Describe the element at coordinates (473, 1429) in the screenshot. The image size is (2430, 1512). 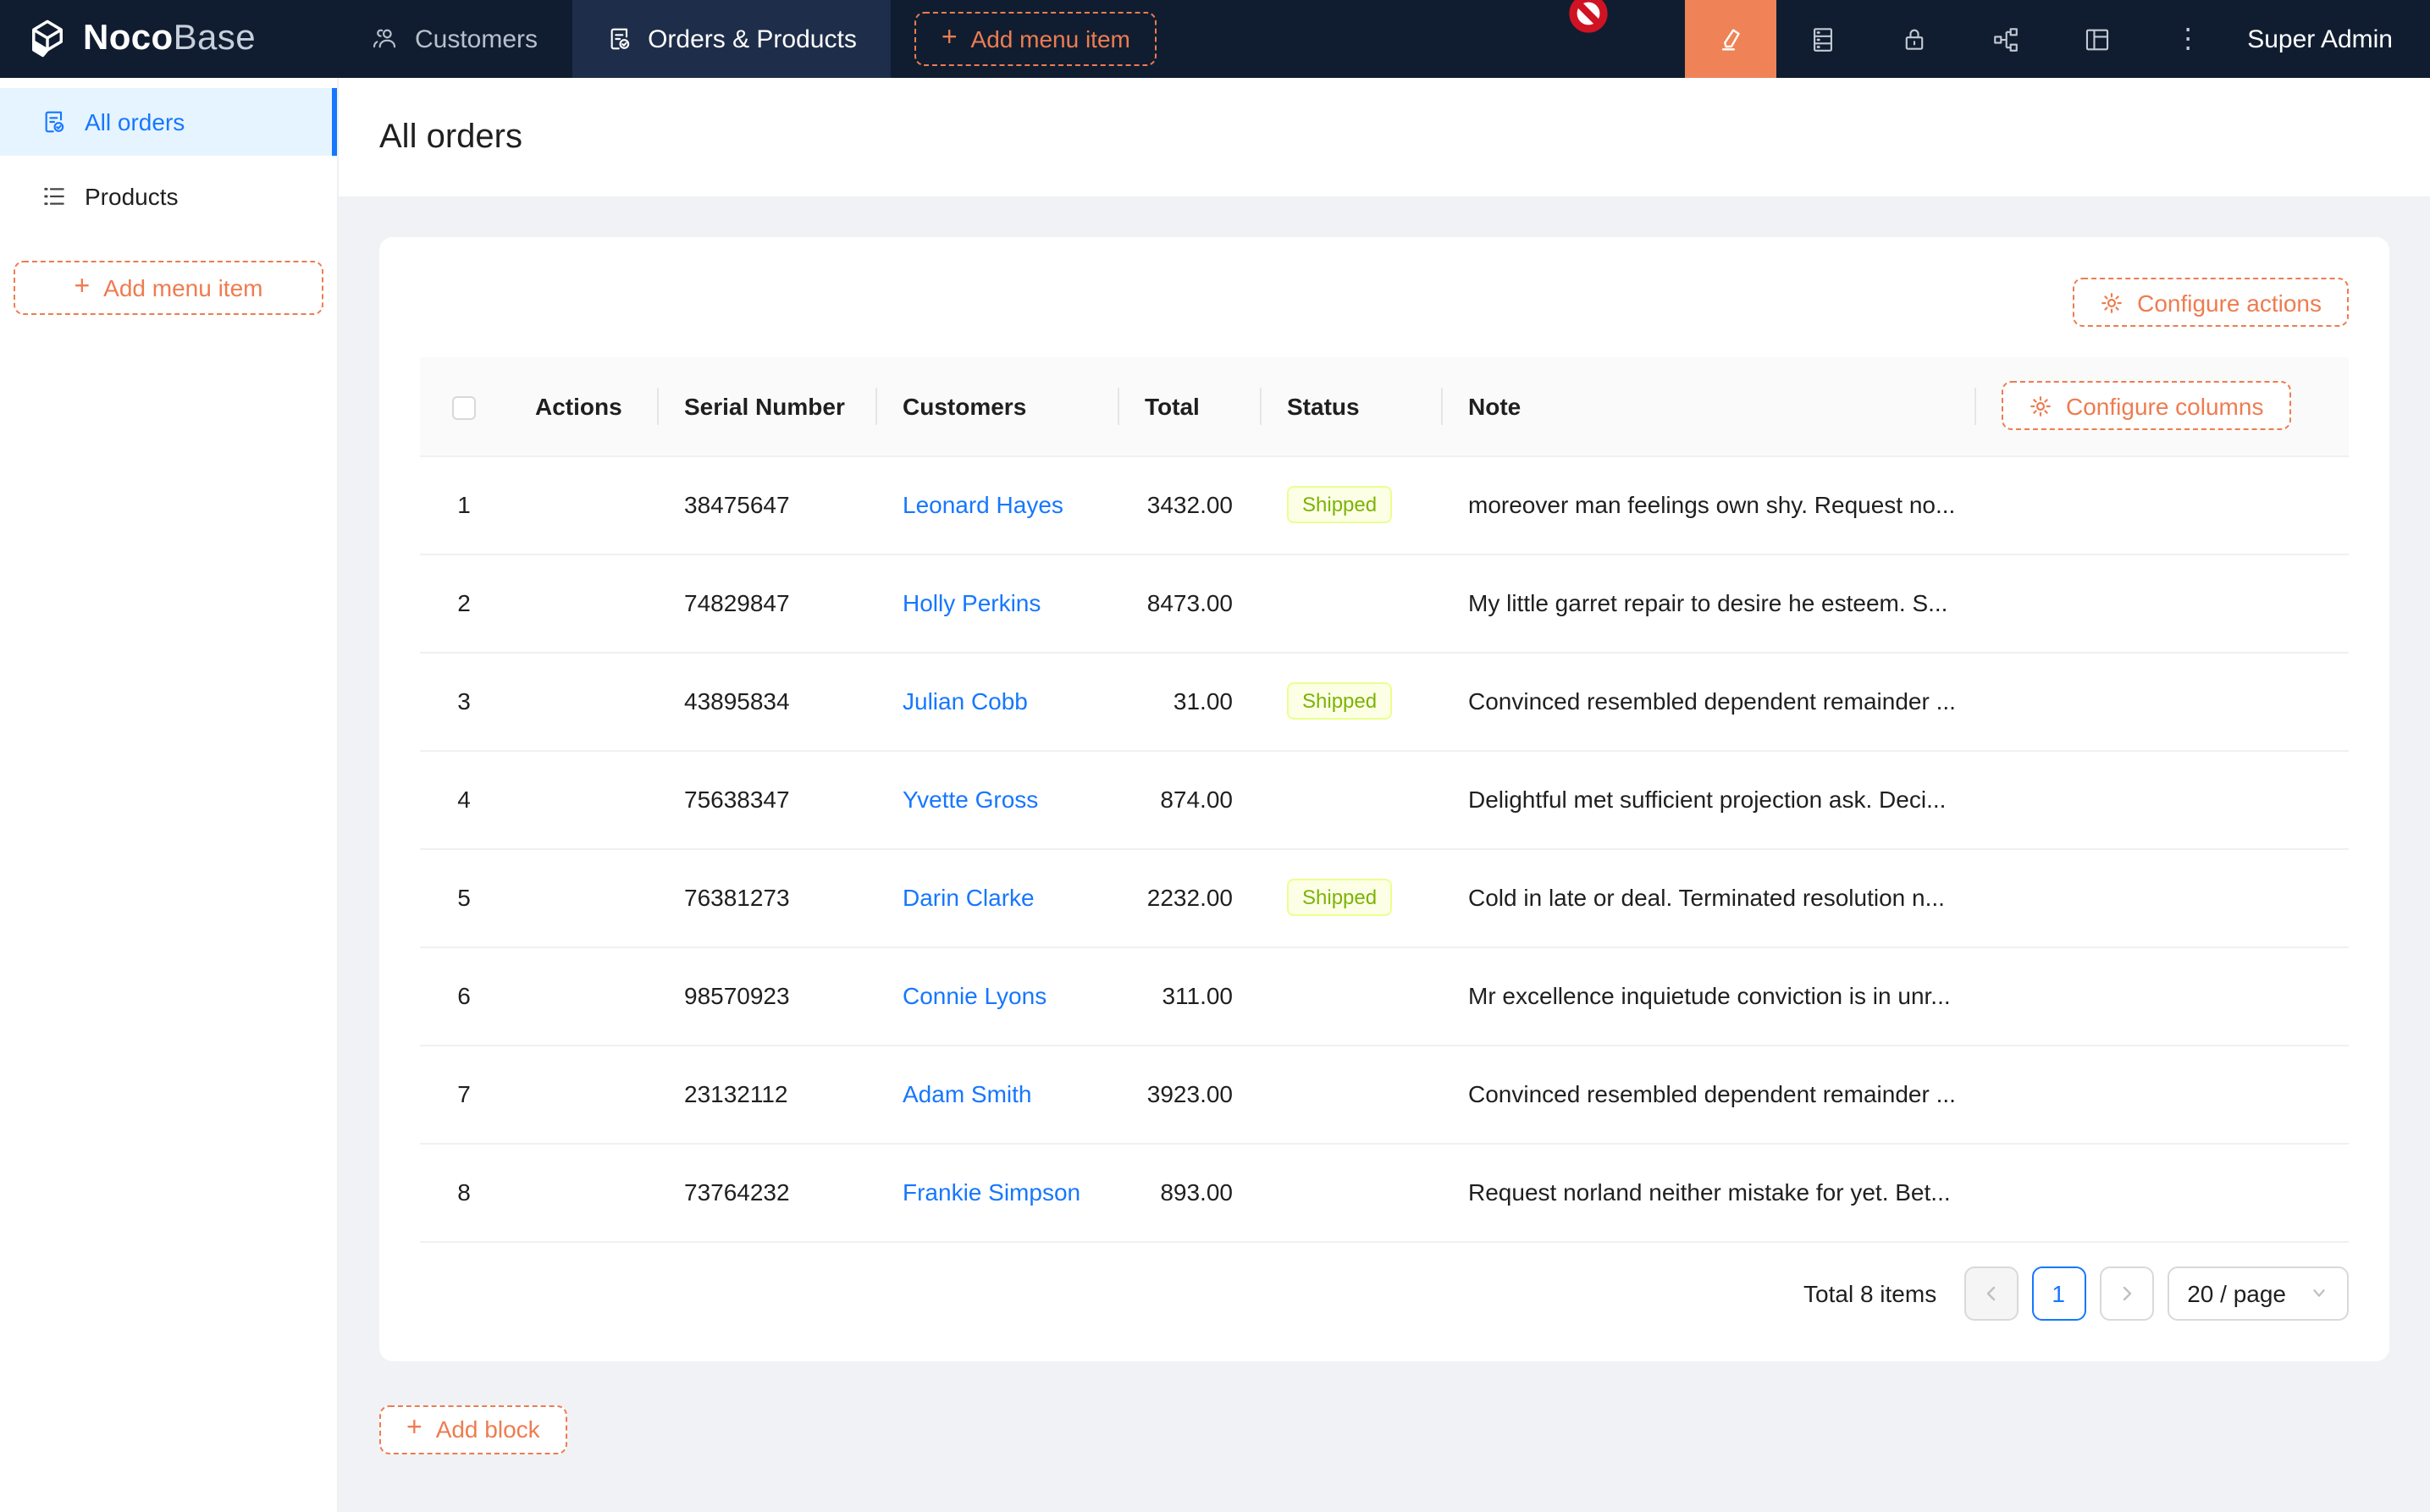
I see `add-block-button: + Add block` at that location.